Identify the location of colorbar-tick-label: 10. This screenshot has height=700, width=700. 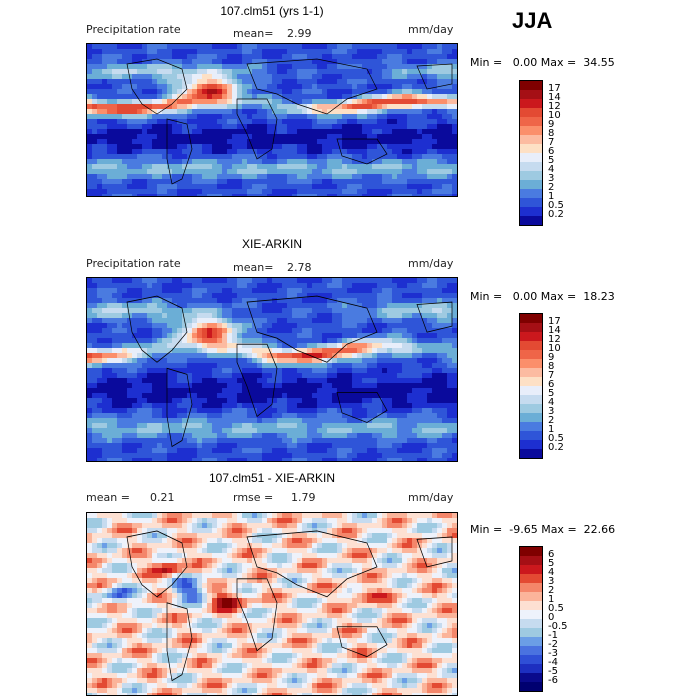
(554, 348).